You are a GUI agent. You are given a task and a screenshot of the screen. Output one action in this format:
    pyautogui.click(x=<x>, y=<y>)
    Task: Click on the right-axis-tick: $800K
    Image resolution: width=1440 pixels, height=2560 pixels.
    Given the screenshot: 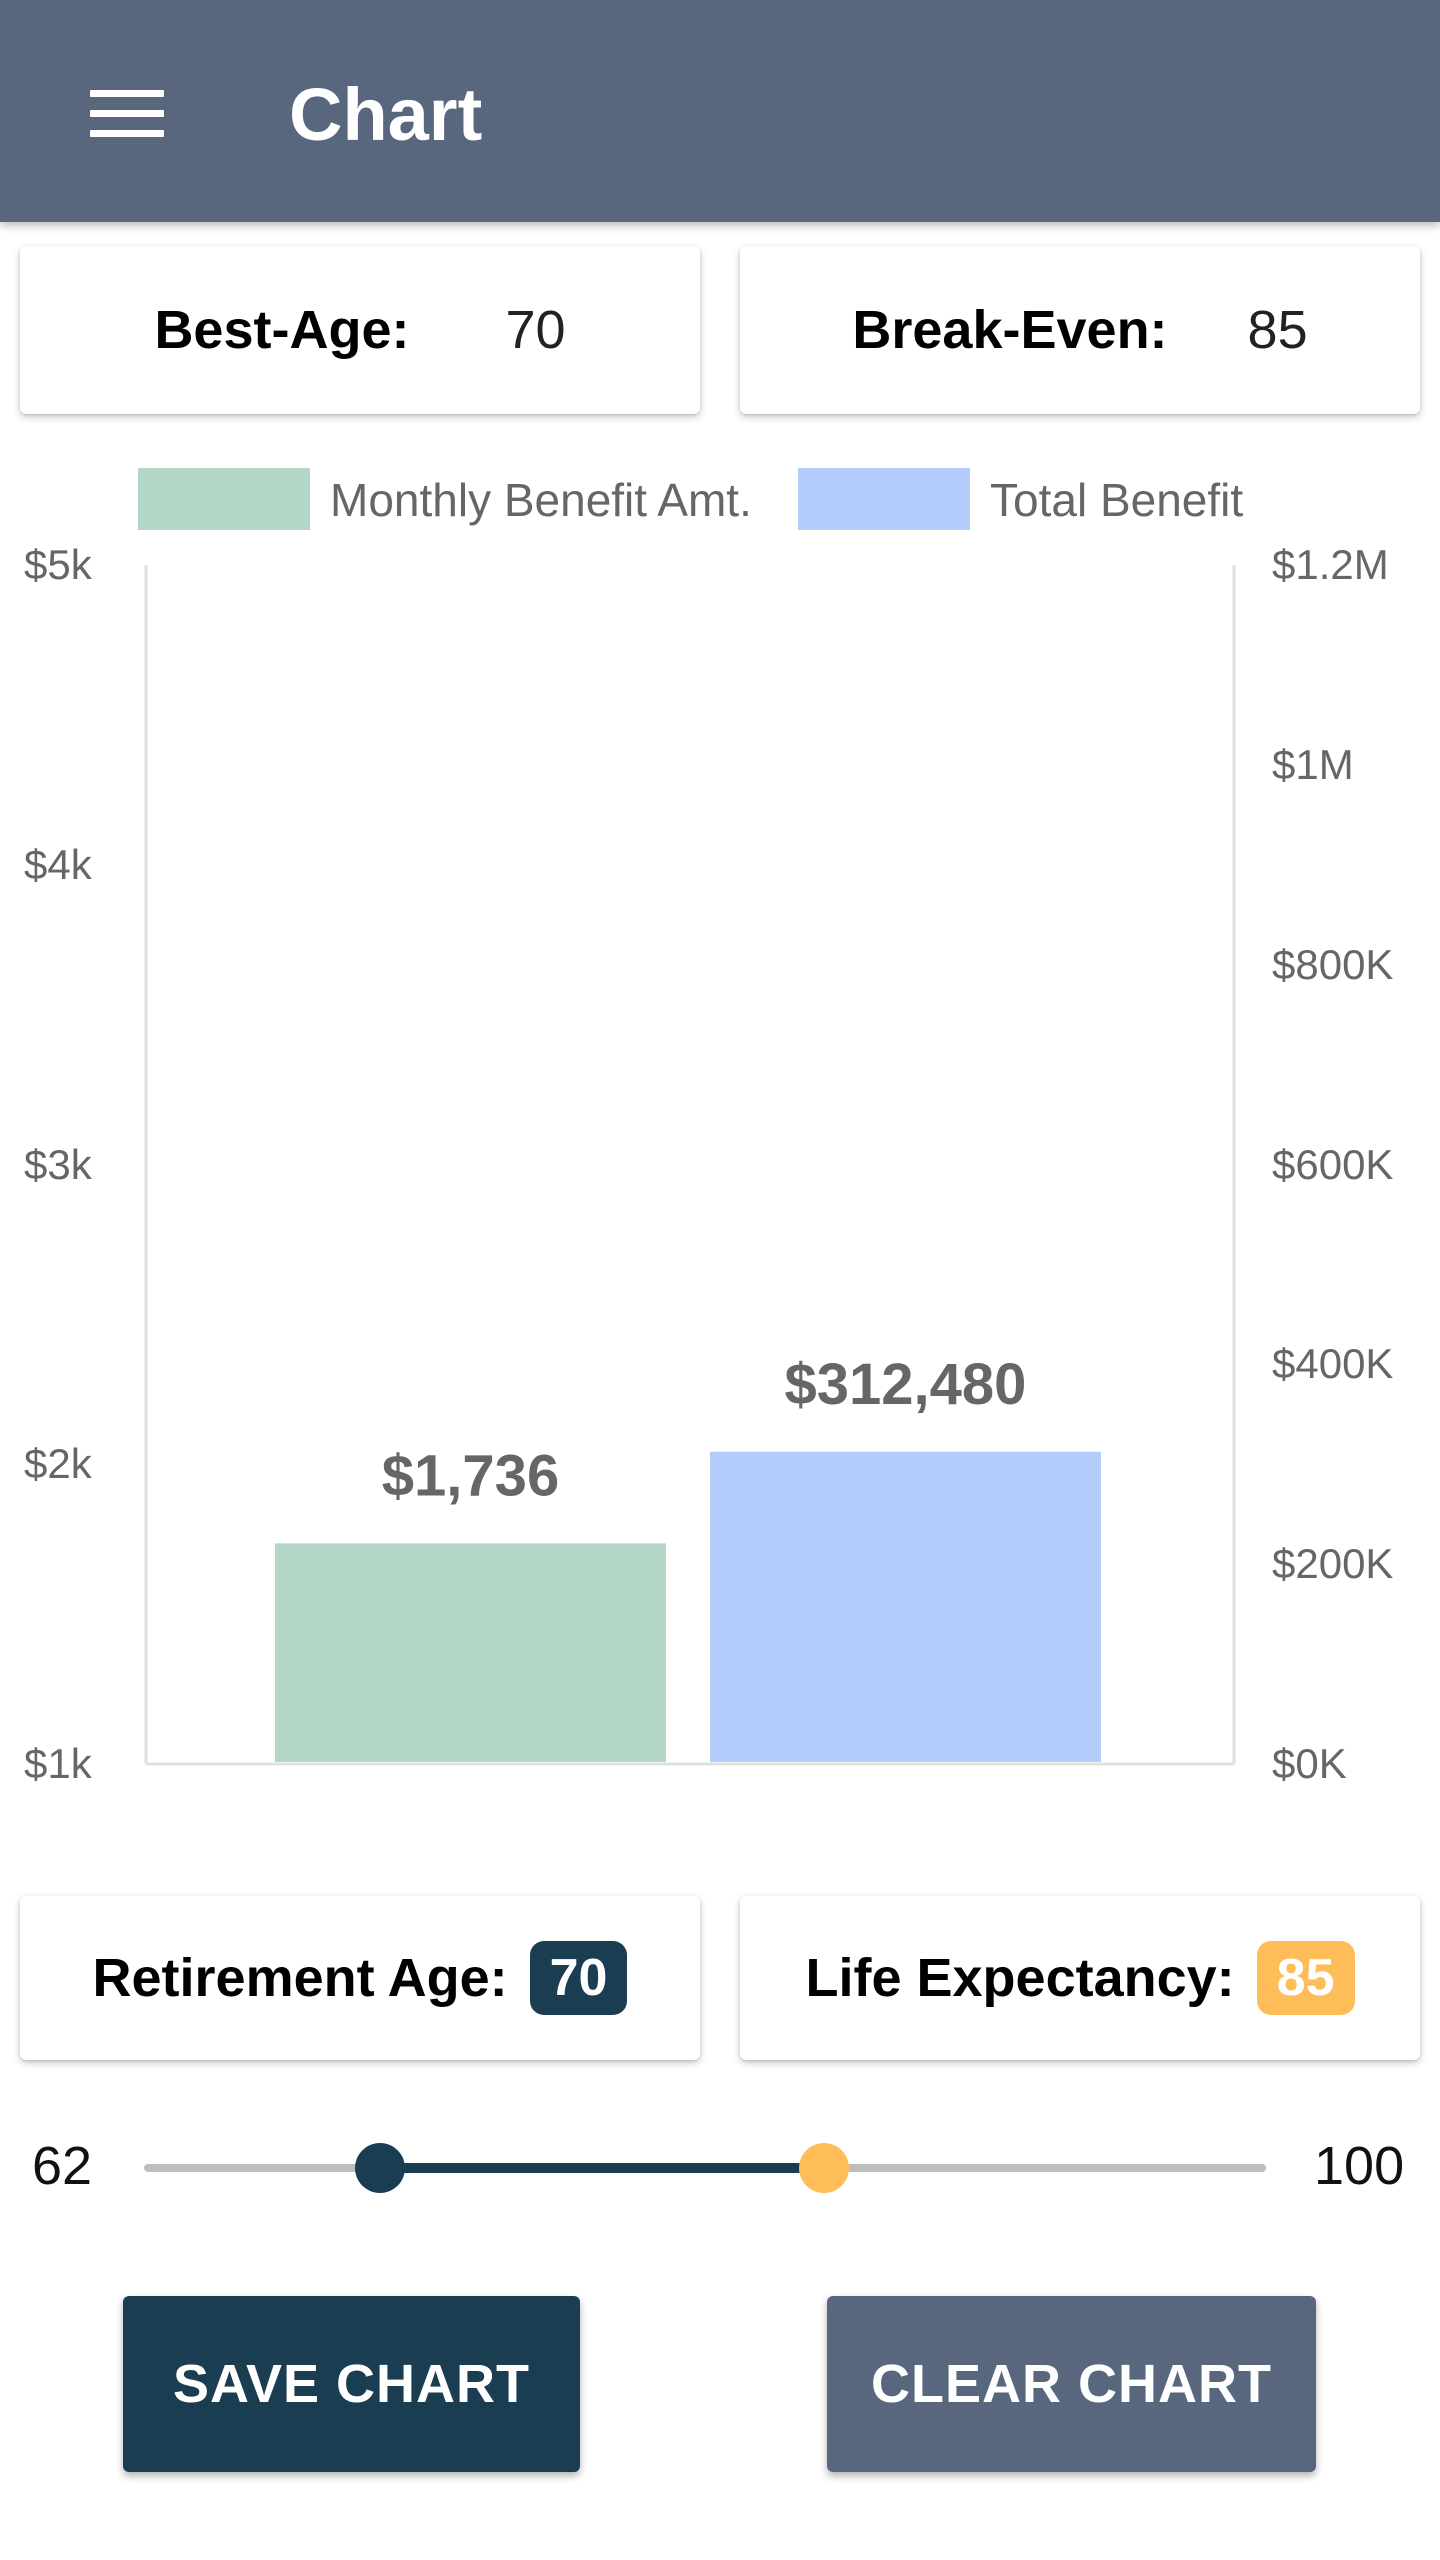 What is the action you would take?
    pyautogui.click(x=1333, y=964)
    